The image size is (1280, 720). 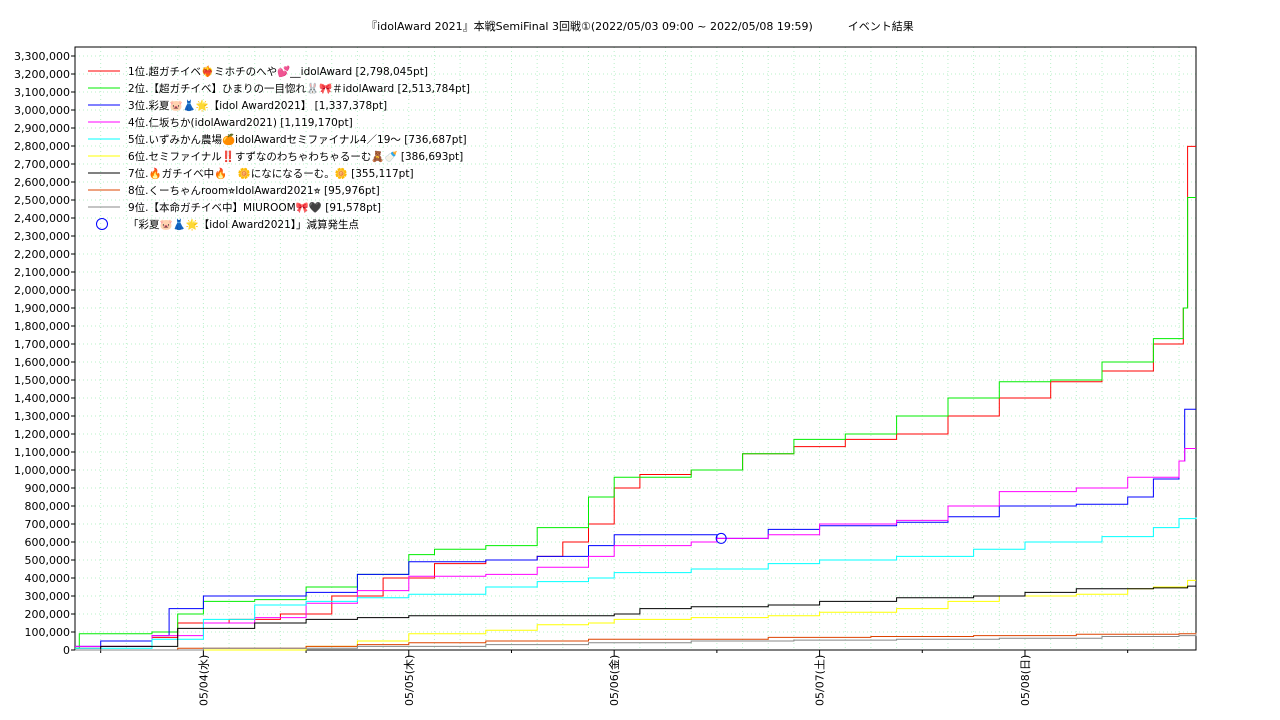 I want to click on y-tick-label: 2,900,000, so click(x=42, y=128).